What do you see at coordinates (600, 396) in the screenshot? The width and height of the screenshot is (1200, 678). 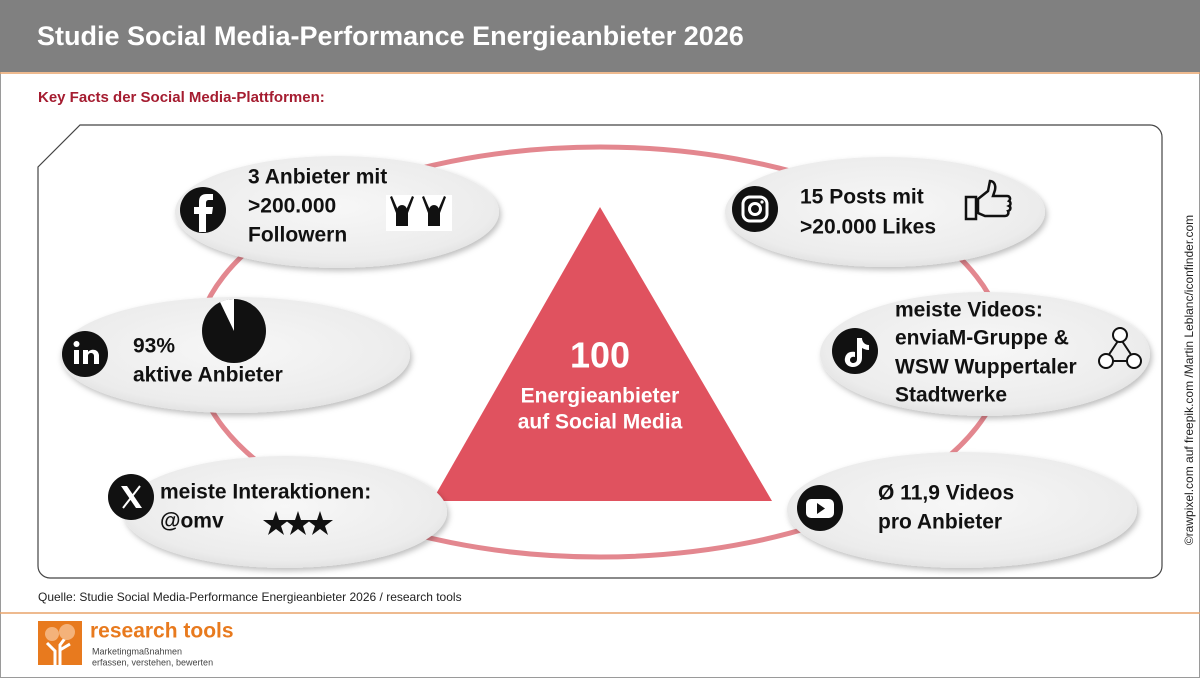 I see `center-line: Energieanbieter` at bounding box center [600, 396].